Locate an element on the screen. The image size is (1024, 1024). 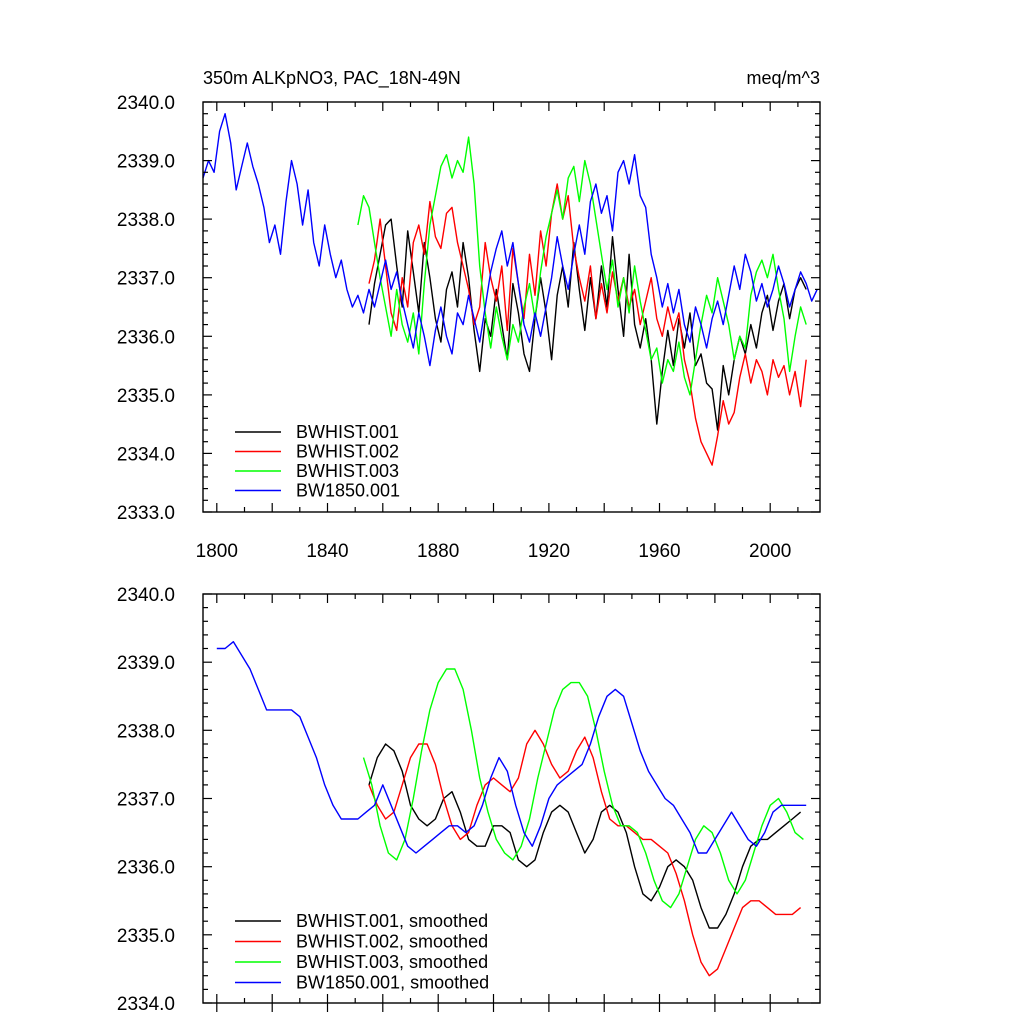
legend-label: BWHIST.003, smoothed is located at coordinates (392, 962).